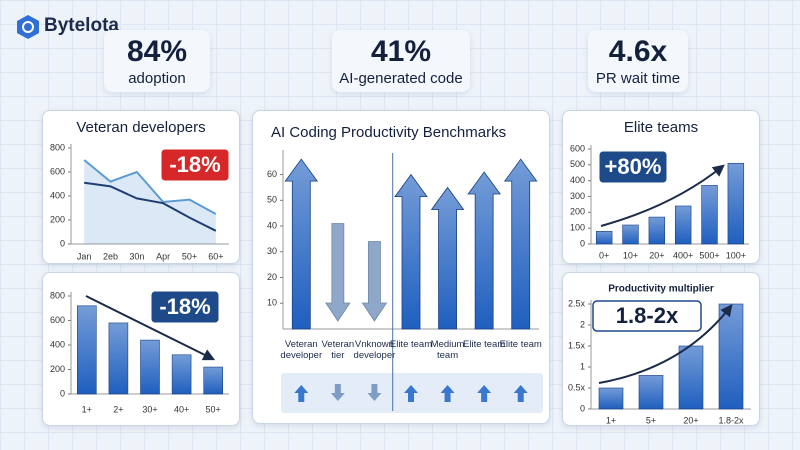 Image resolution: width=800 pixels, height=450 pixels. I want to click on stat-label: adoption, so click(157, 78).